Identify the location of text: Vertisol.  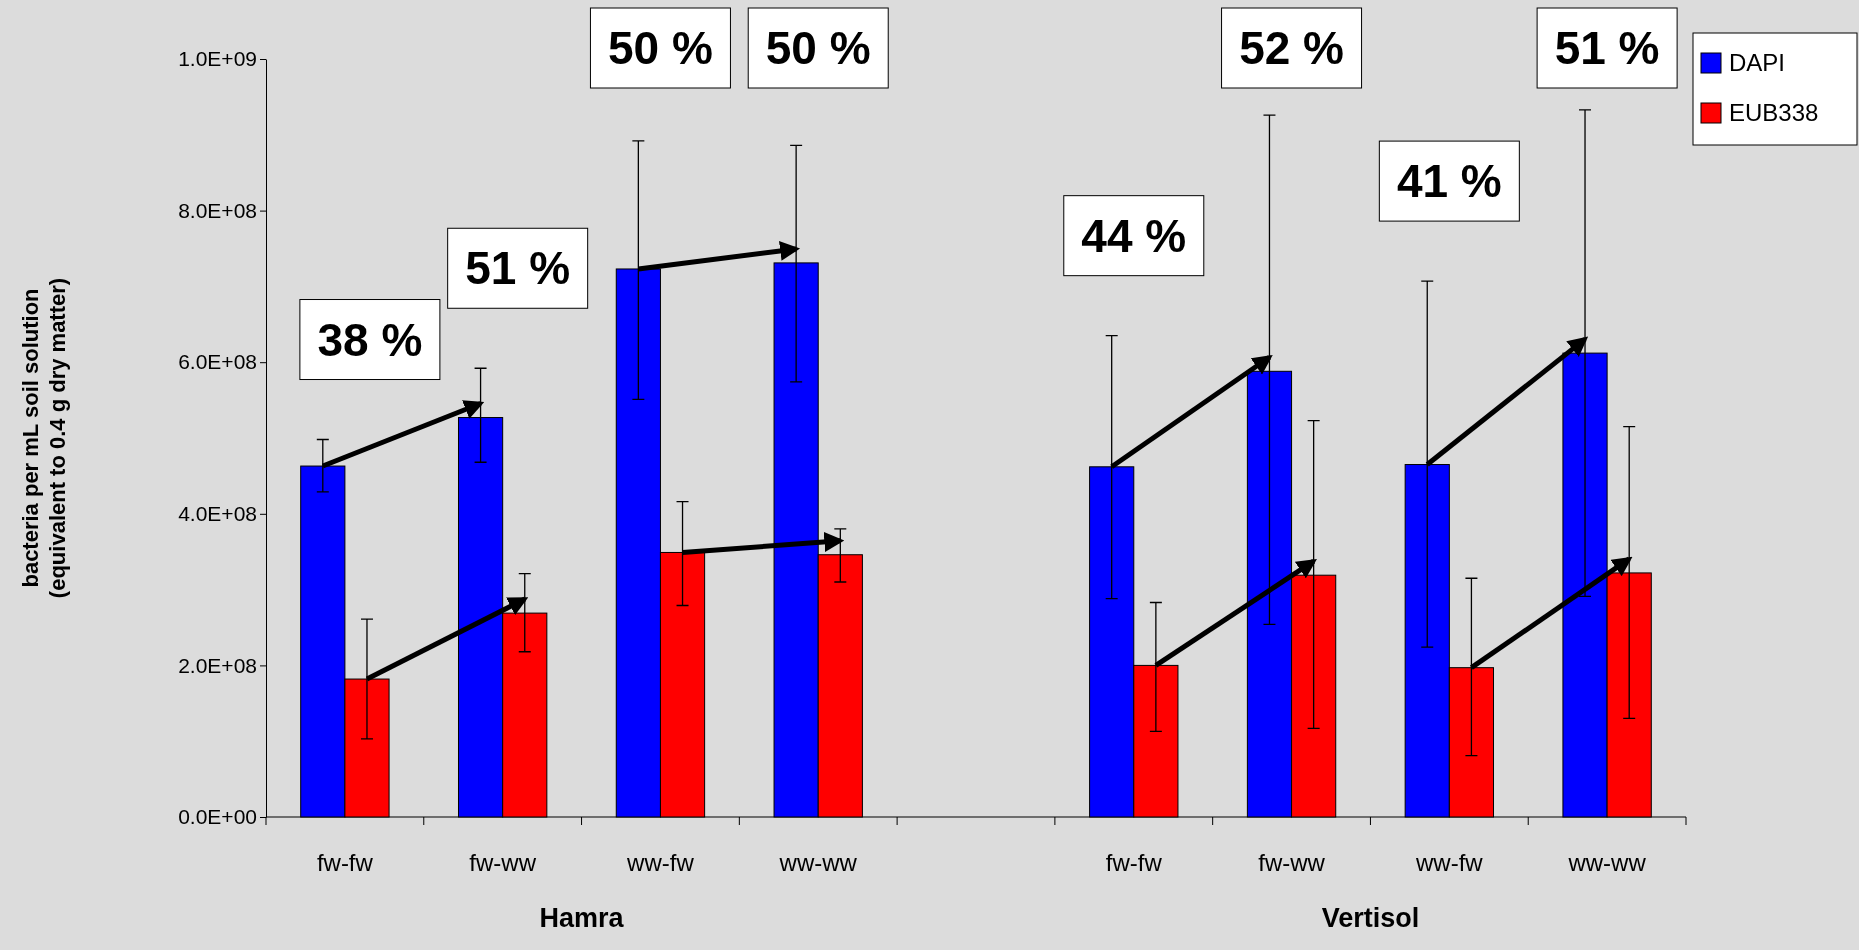
(1370, 918).